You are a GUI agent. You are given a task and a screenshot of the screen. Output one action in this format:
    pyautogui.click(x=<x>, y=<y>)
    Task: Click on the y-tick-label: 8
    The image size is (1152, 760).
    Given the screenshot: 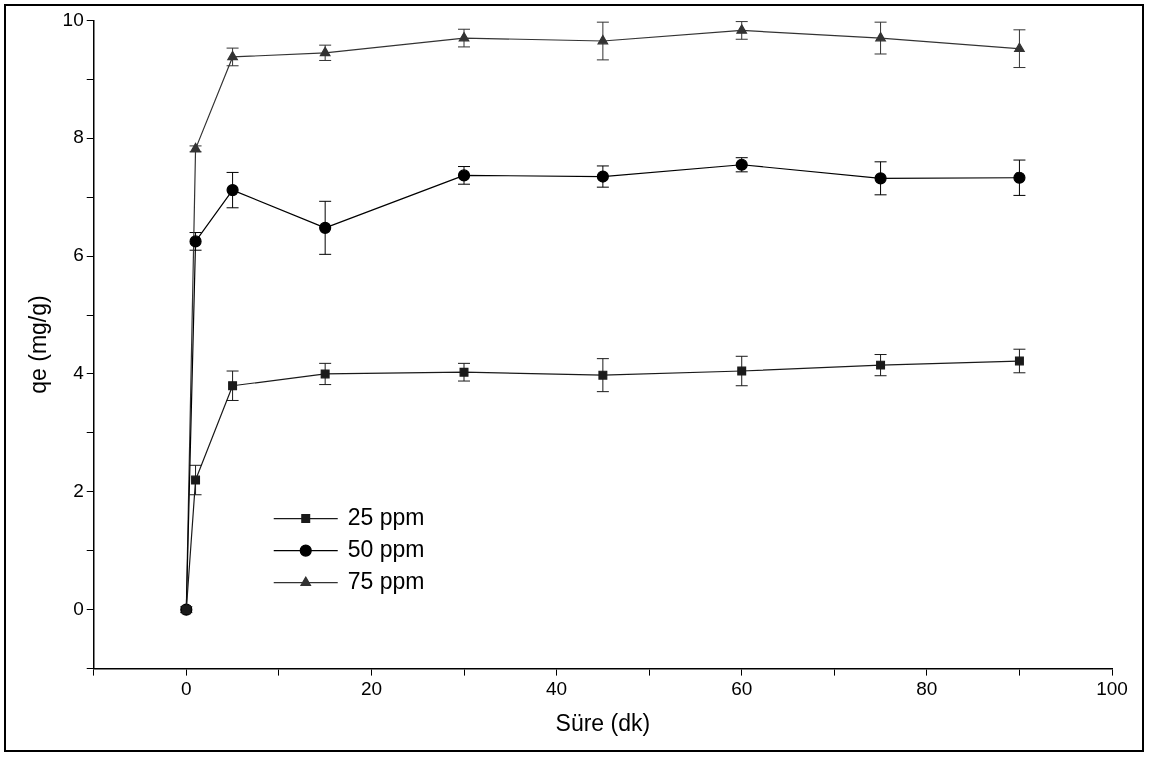 What is the action you would take?
    pyautogui.click(x=78, y=137)
    